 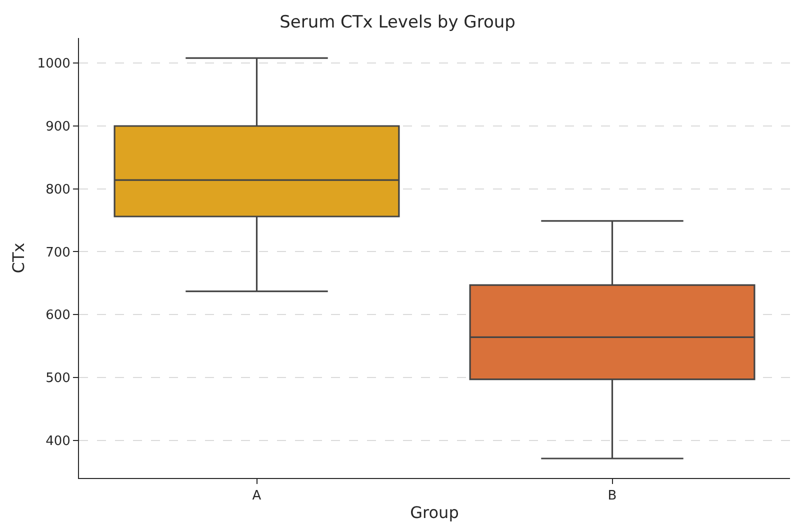 I want to click on y-tick-label: 1000, so click(x=53, y=64).